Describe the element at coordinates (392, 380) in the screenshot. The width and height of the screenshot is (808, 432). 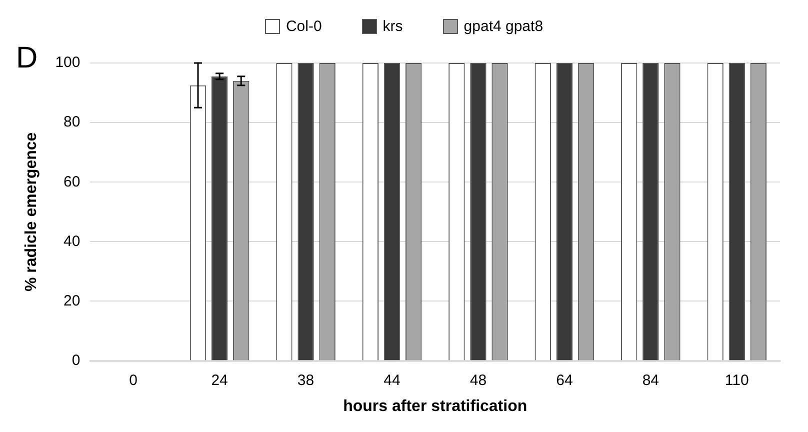
I see `x-tick-label: 44` at that location.